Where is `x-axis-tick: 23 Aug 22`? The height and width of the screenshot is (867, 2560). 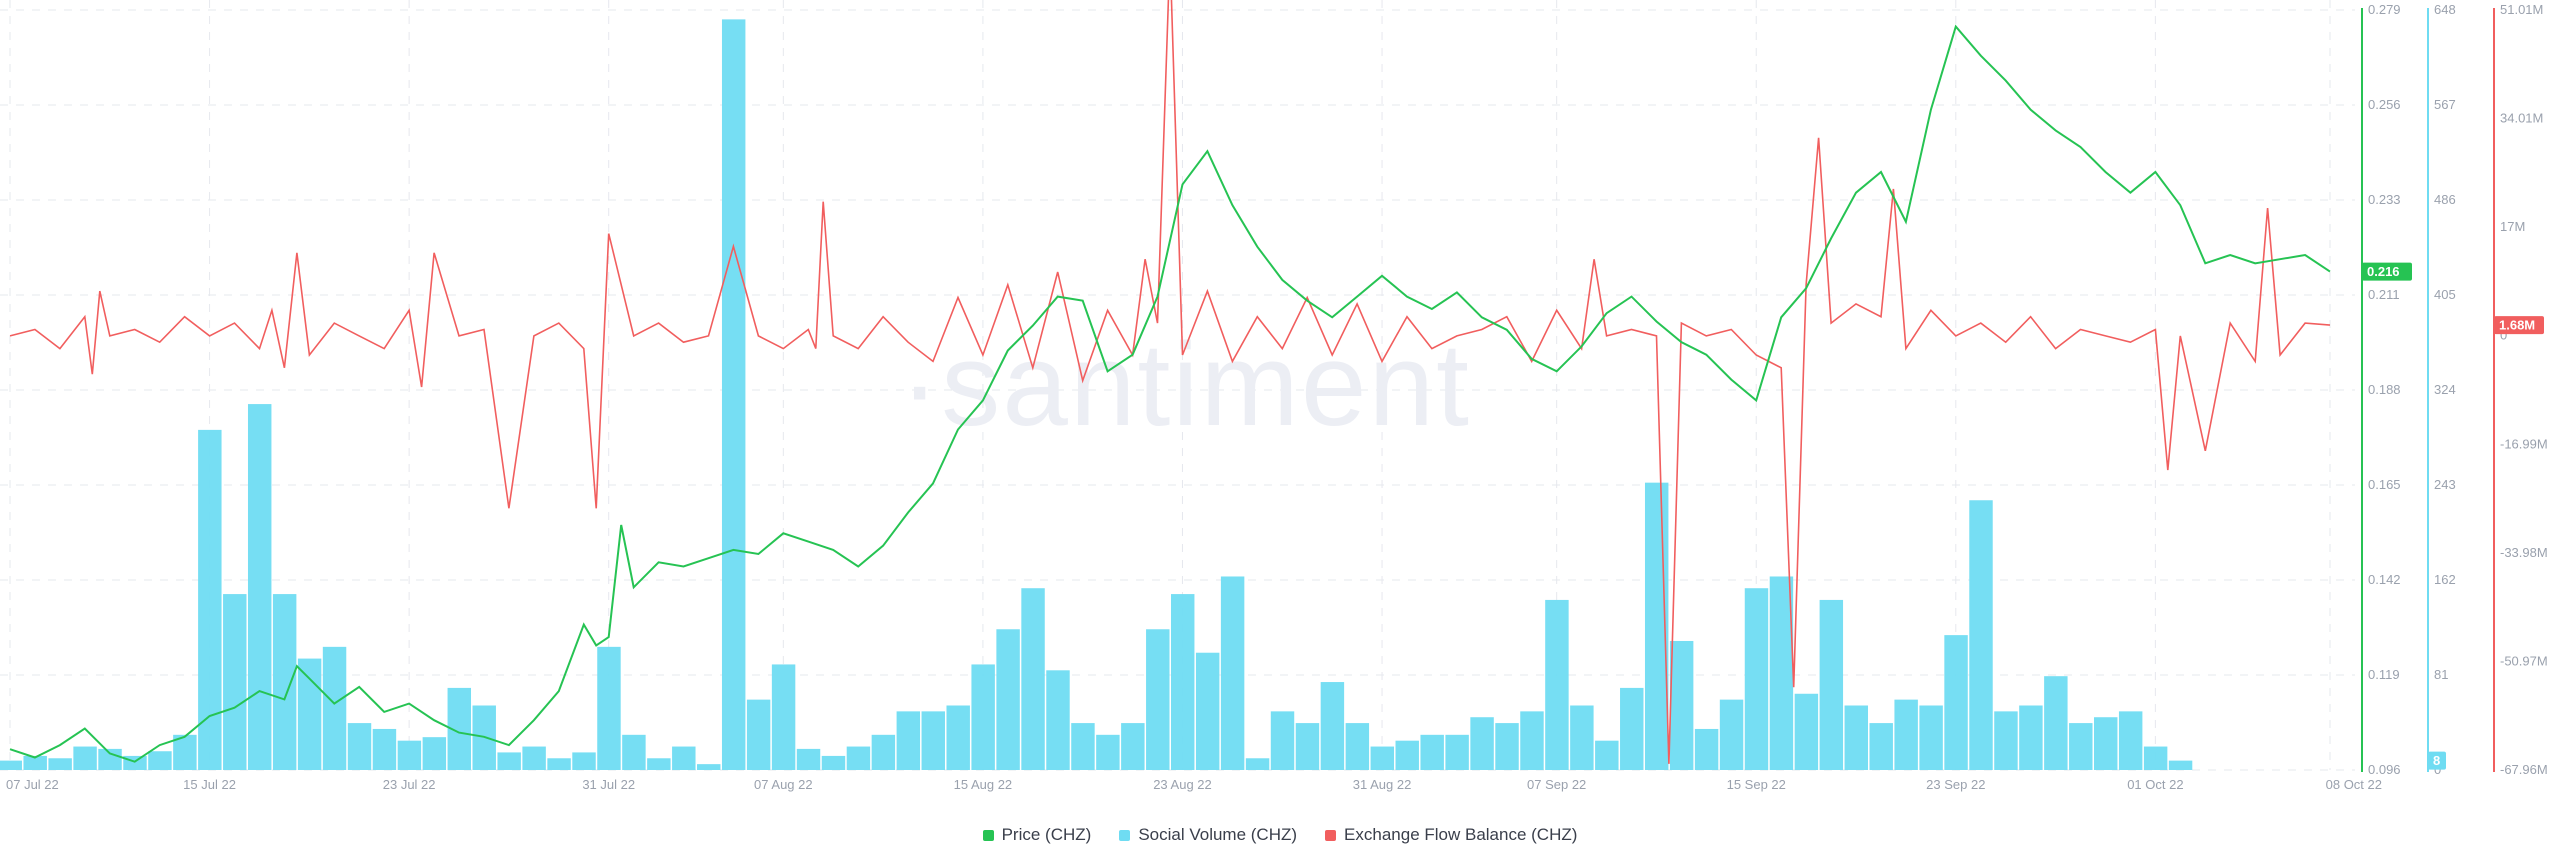
x-axis-tick: 23 Aug 22 is located at coordinates (1182, 784).